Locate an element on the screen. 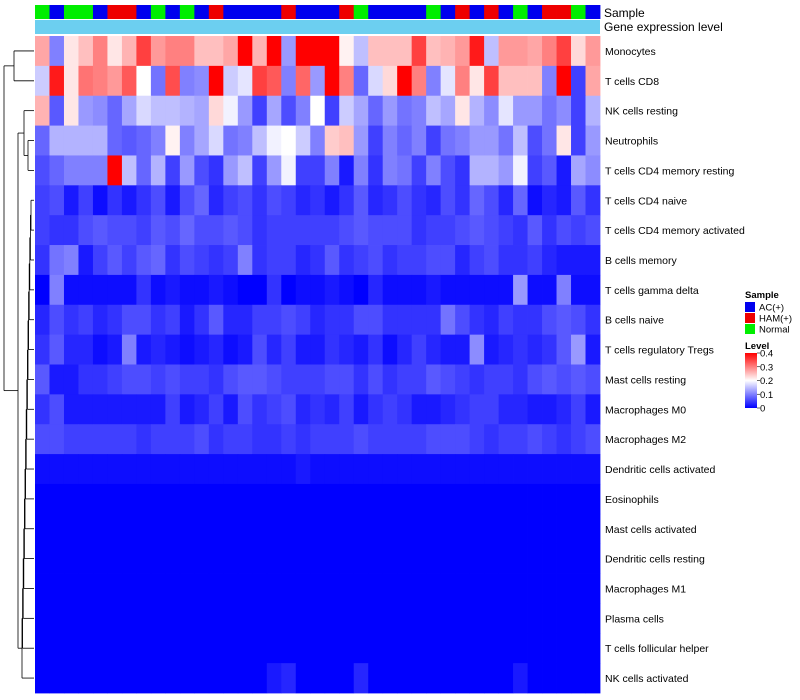 The image size is (800, 700). row-label: Mast cells activated is located at coordinates (651, 530).